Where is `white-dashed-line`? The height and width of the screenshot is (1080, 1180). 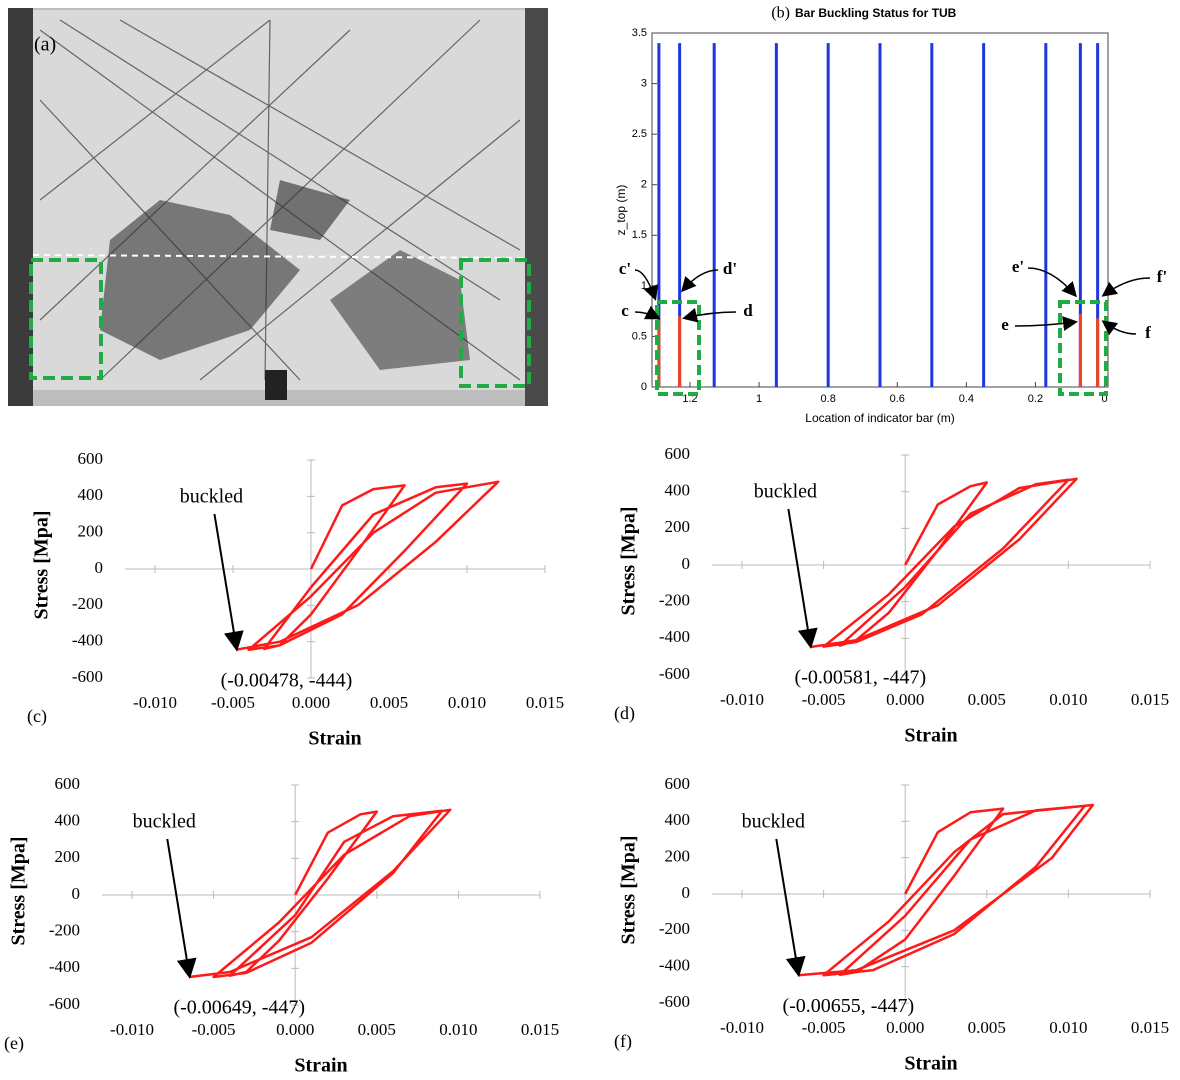
white-dashed-line is located at coordinates (279, 256).